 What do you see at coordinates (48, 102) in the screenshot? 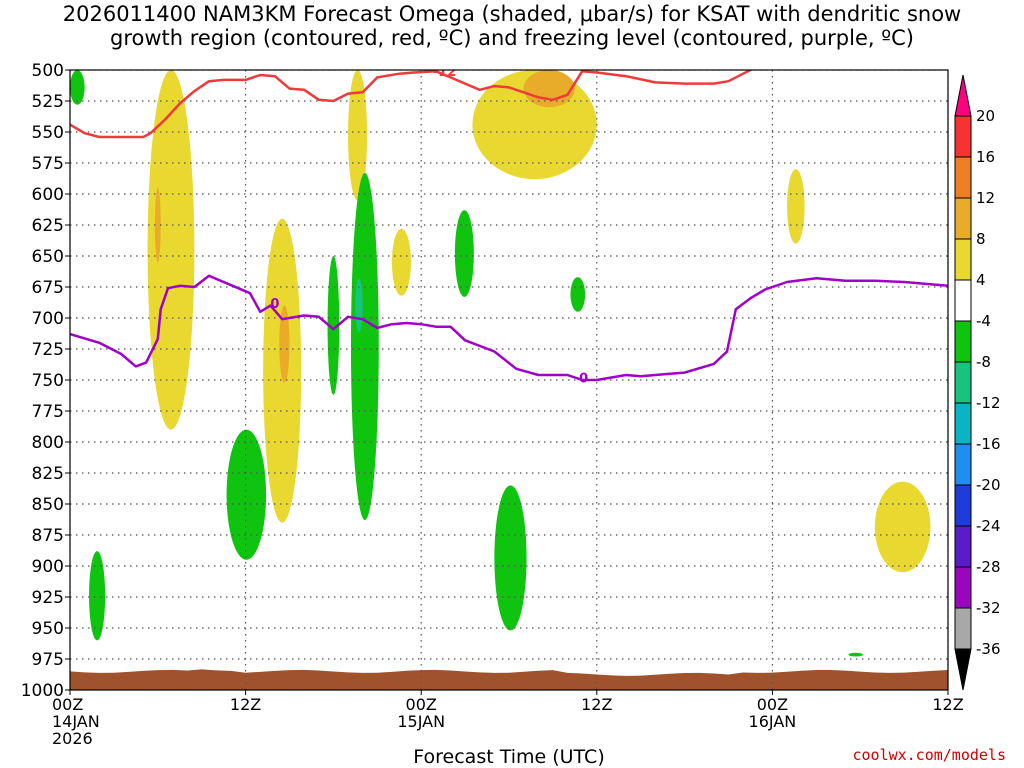
I see `y-tick-label-525: 525` at bounding box center [48, 102].